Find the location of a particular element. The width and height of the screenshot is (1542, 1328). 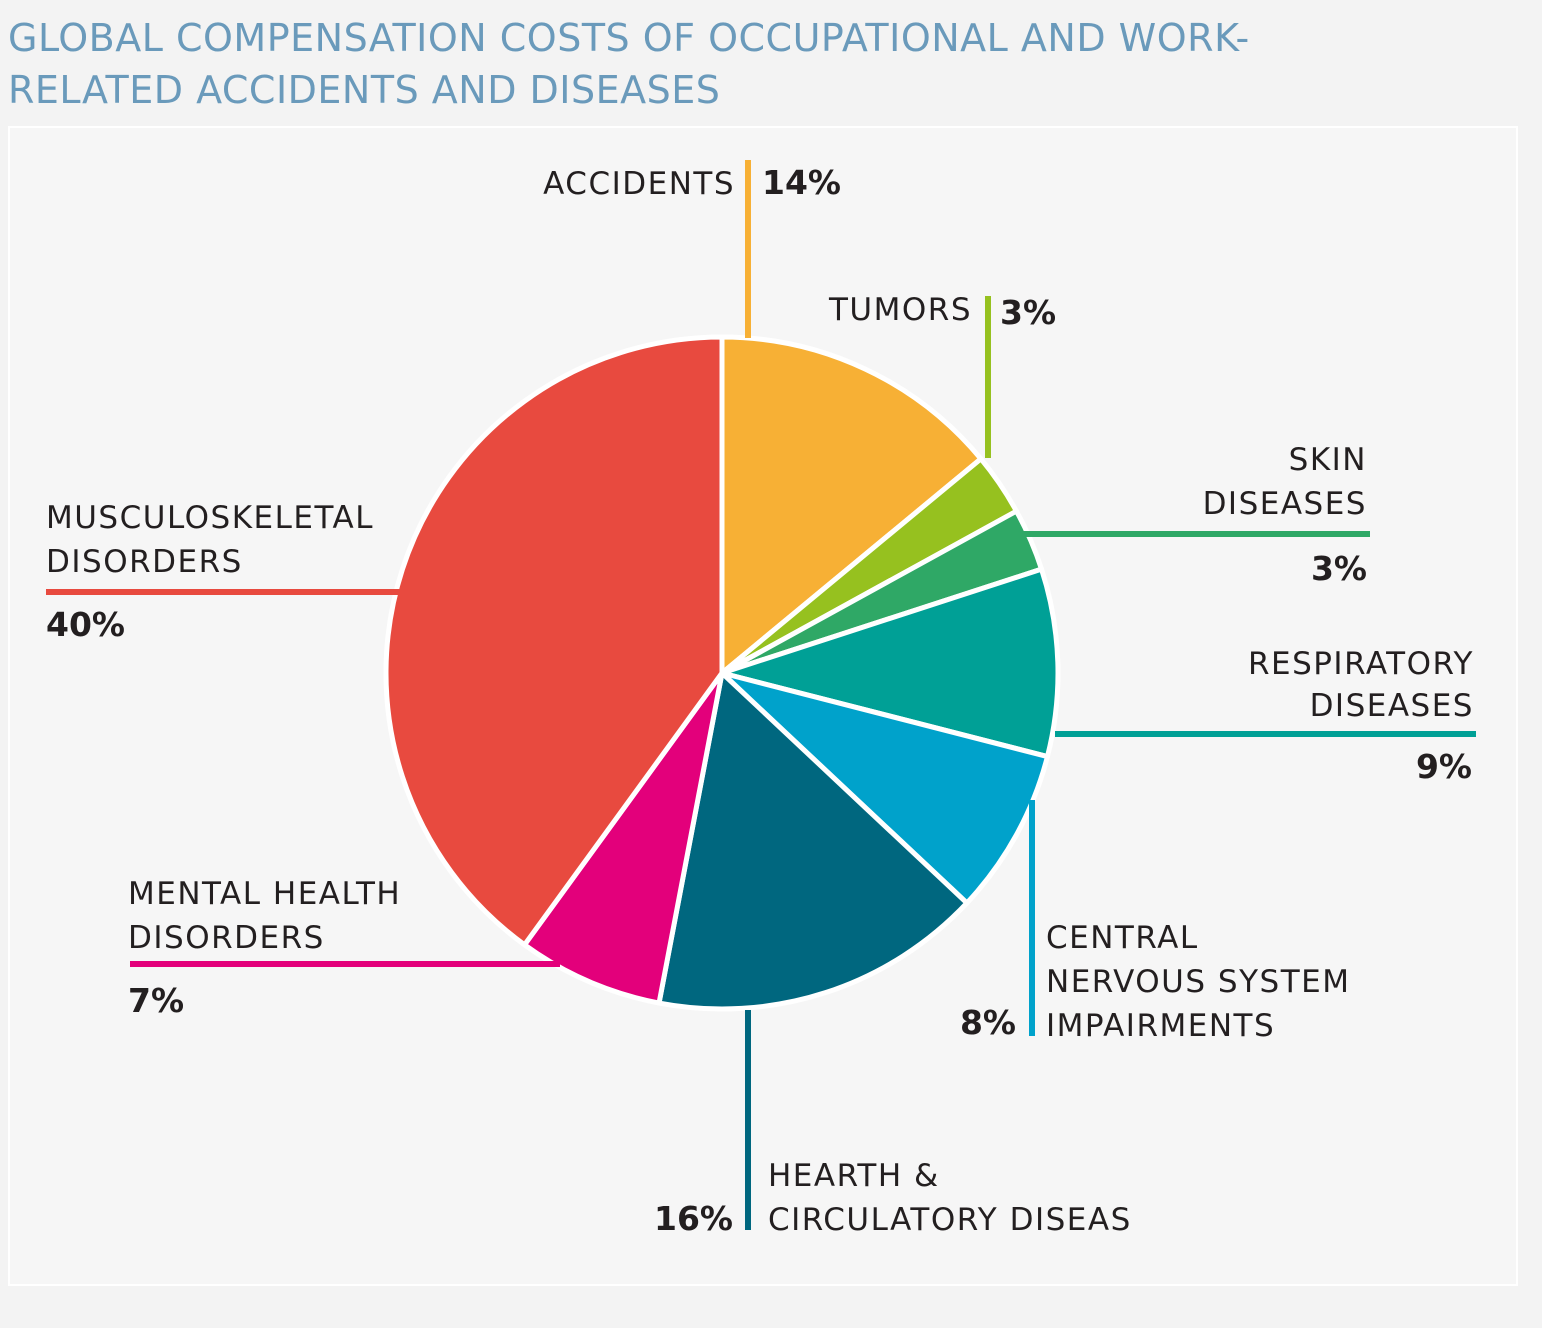

slice-label-tumors: TUMORS is located at coordinates (900, 310).